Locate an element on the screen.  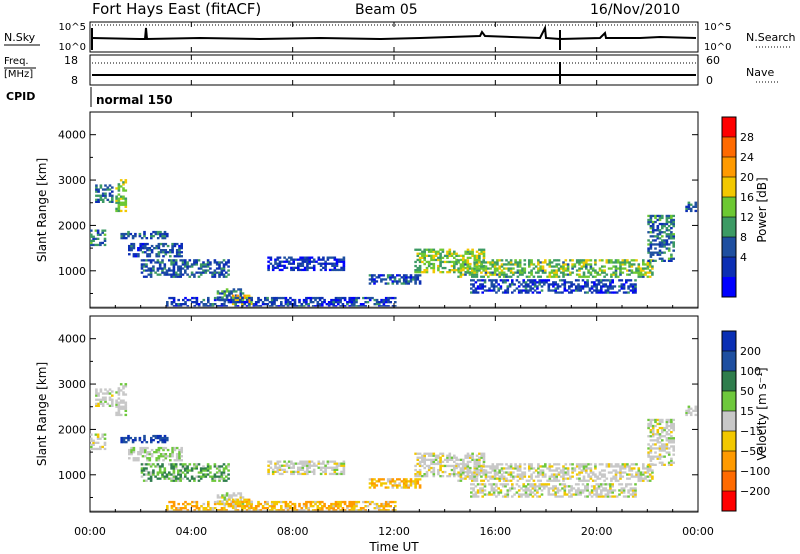
colorbar-tick-label: 16 is located at coordinates (747, 197).